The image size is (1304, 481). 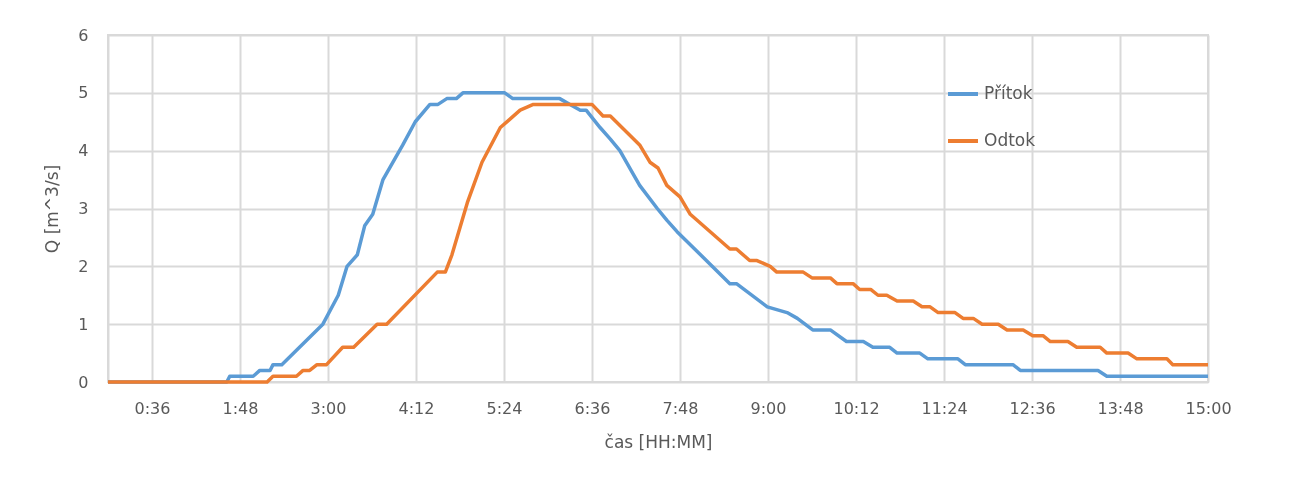 What do you see at coordinates (1010, 140) in the screenshot?
I see `legend-label: Odtok` at bounding box center [1010, 140].